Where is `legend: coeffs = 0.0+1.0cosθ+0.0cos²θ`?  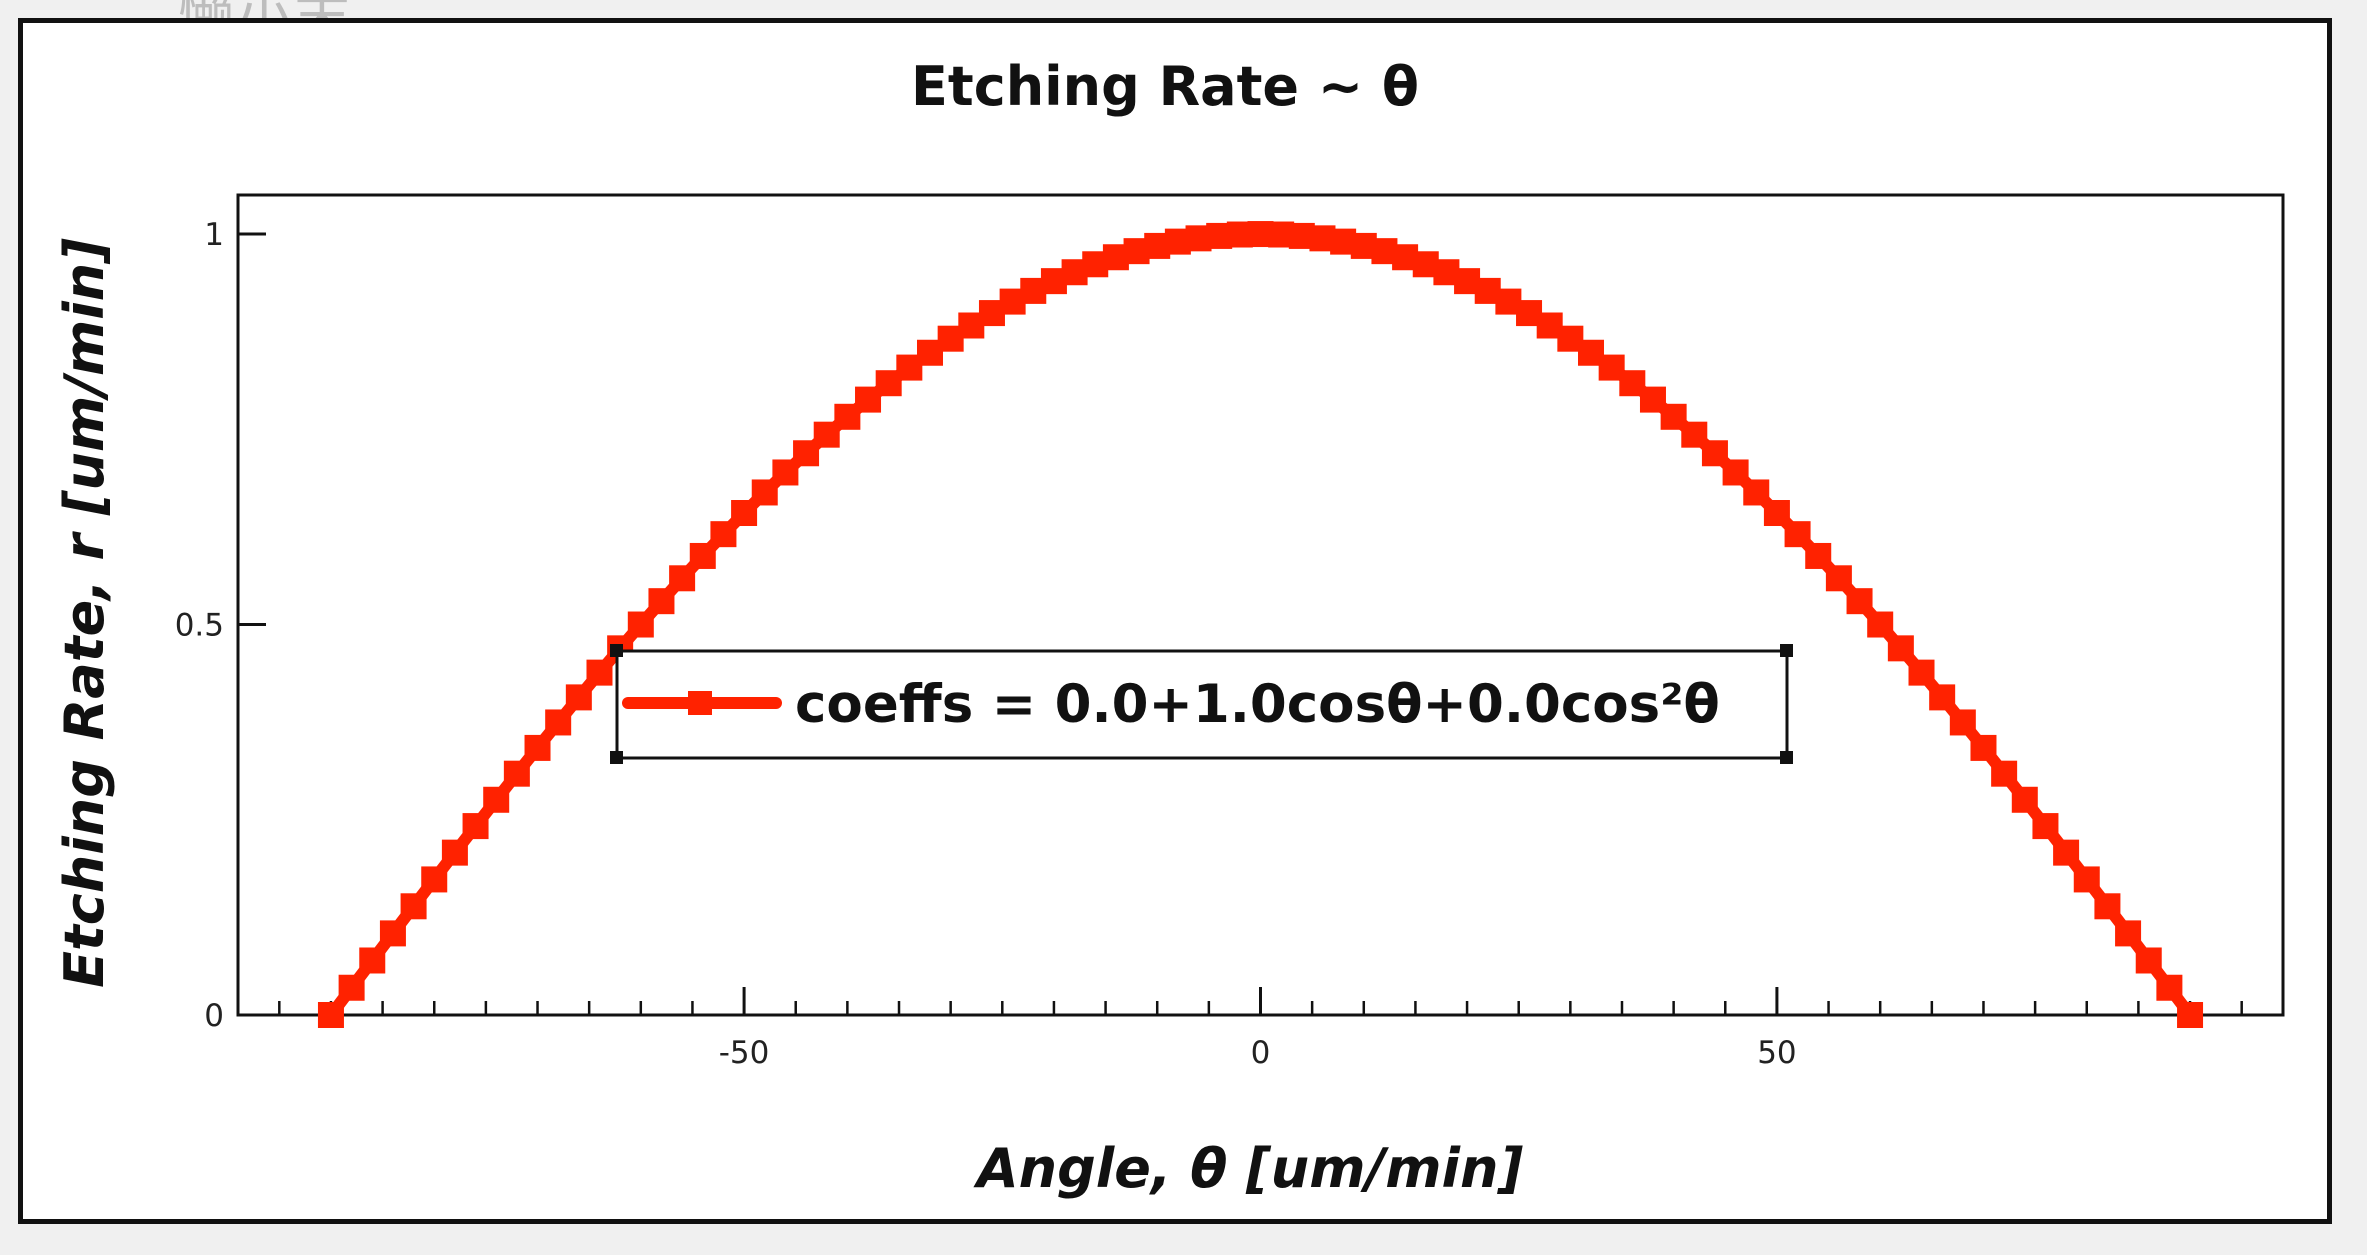
legend: coeffs = 0.0+1.0cosθ+0.0cos²θ is located at coordinates (1201, 704).